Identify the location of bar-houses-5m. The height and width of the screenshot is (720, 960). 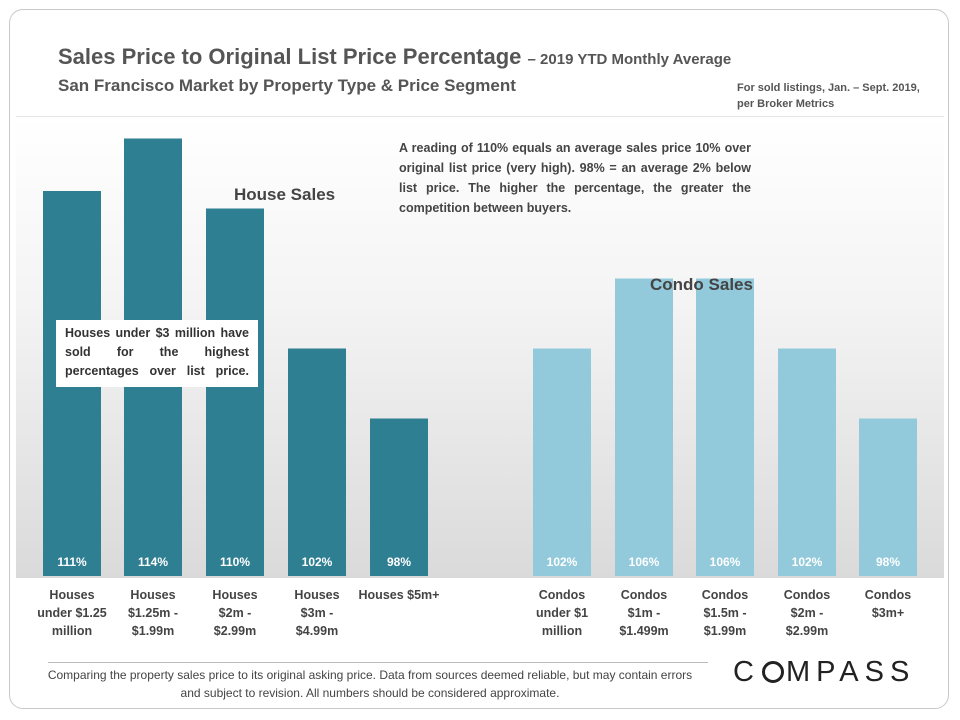
(399, 497).